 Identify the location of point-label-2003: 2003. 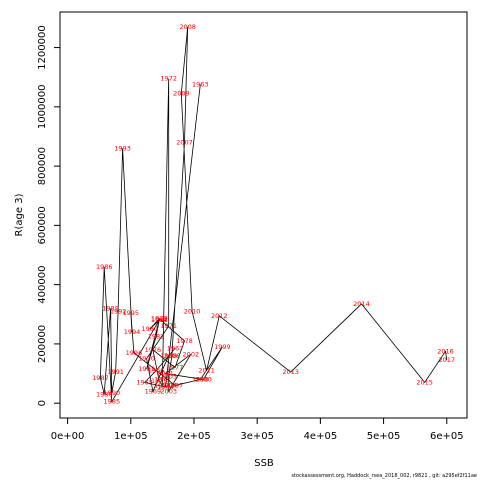
(168, 391).